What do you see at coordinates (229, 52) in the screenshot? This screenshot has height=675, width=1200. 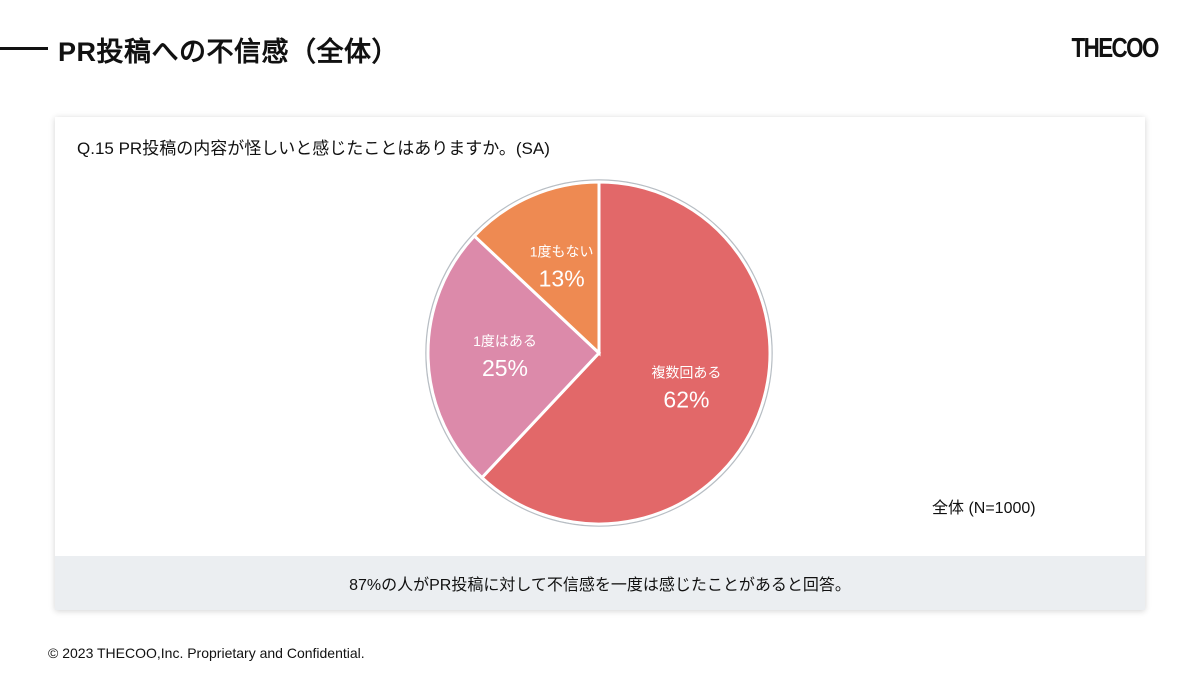 I see `page-title: PR投稿への不信感（全体）` at bounding box center [229, 52].